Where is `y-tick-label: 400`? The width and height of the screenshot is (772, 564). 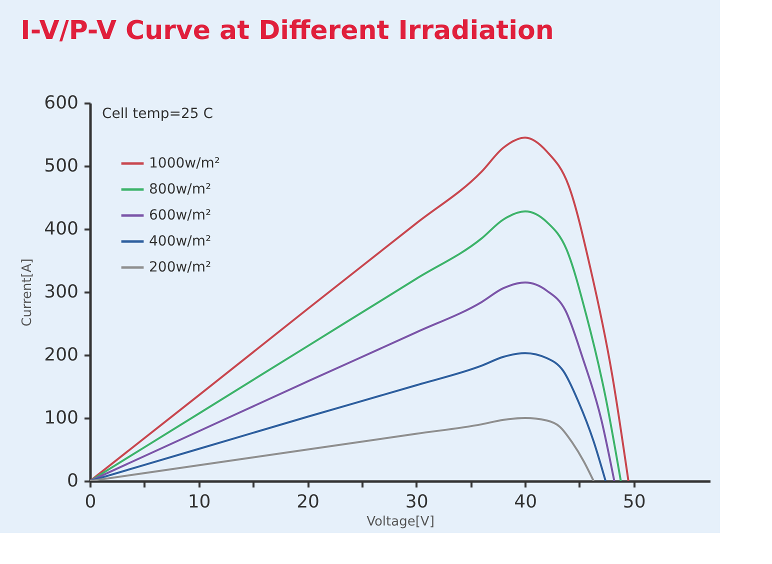 y-tick-label: 400 is located at coordinates (61, 229).